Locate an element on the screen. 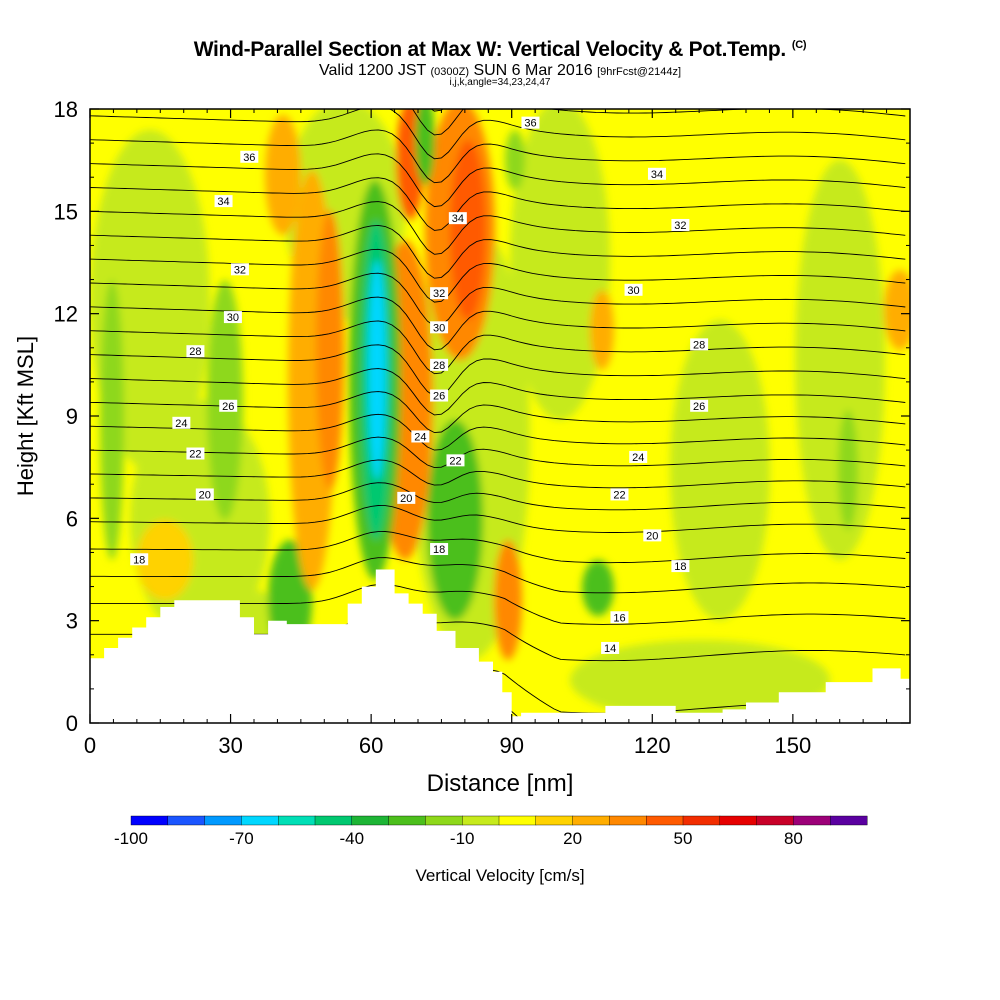 This screenshot has height=1000, width=1000. contour-label-text: 24 is located at coordinates (638, 458).